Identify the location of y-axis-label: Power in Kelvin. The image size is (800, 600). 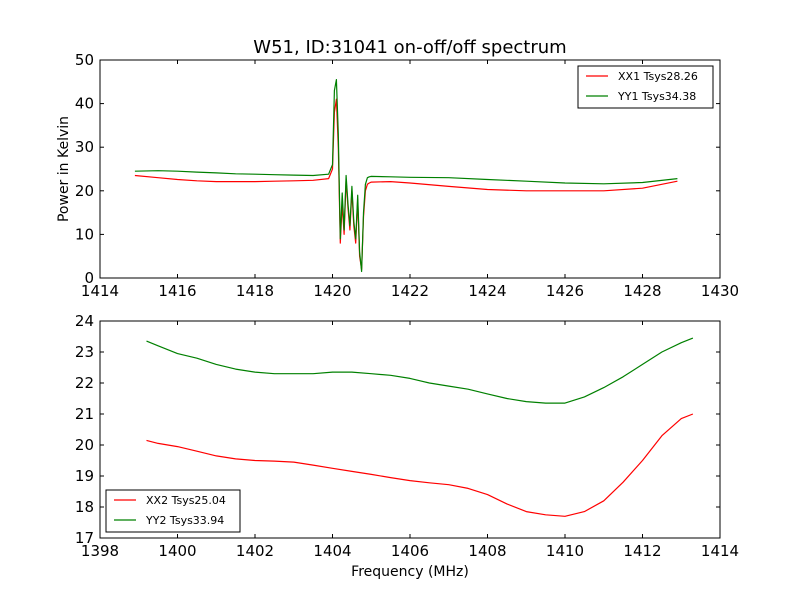
(64, 169).